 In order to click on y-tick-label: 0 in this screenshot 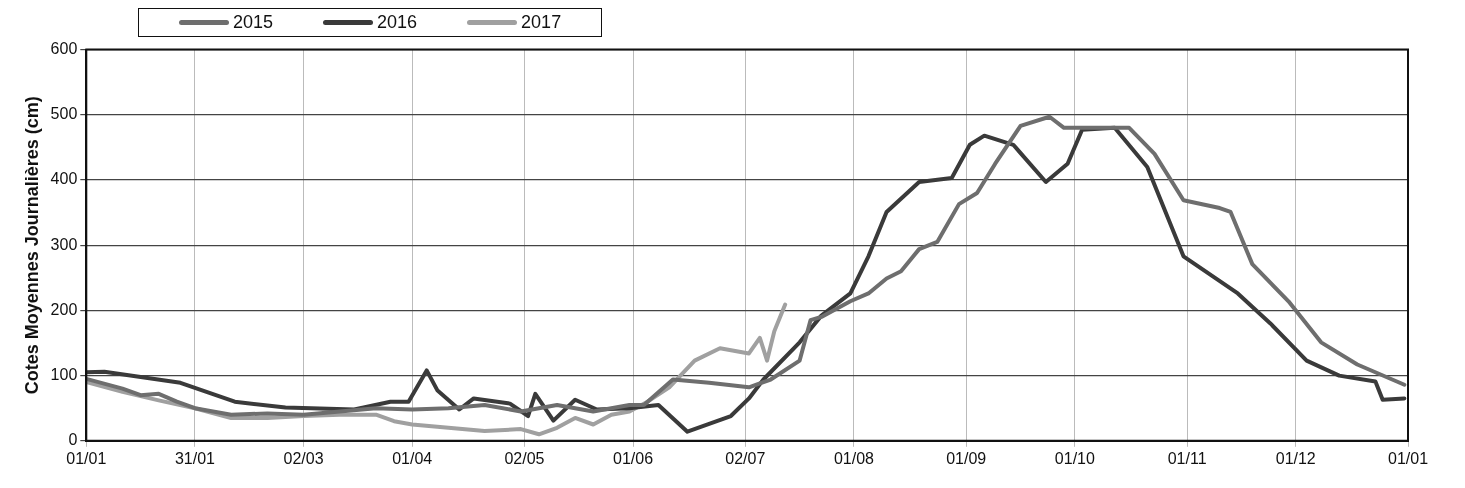, I will do `click(73, 440)`.